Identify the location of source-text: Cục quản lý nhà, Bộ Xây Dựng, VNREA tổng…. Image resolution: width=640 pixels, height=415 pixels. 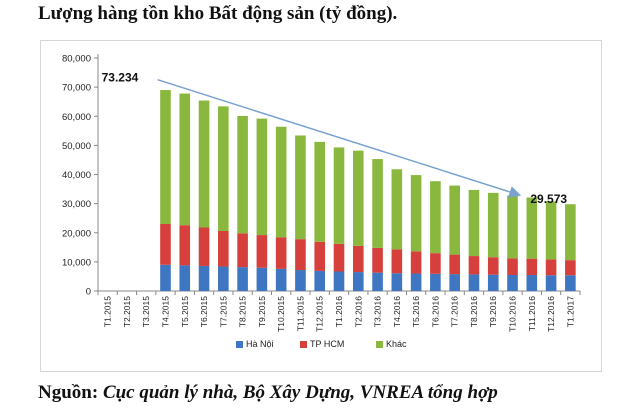
(300, 392).